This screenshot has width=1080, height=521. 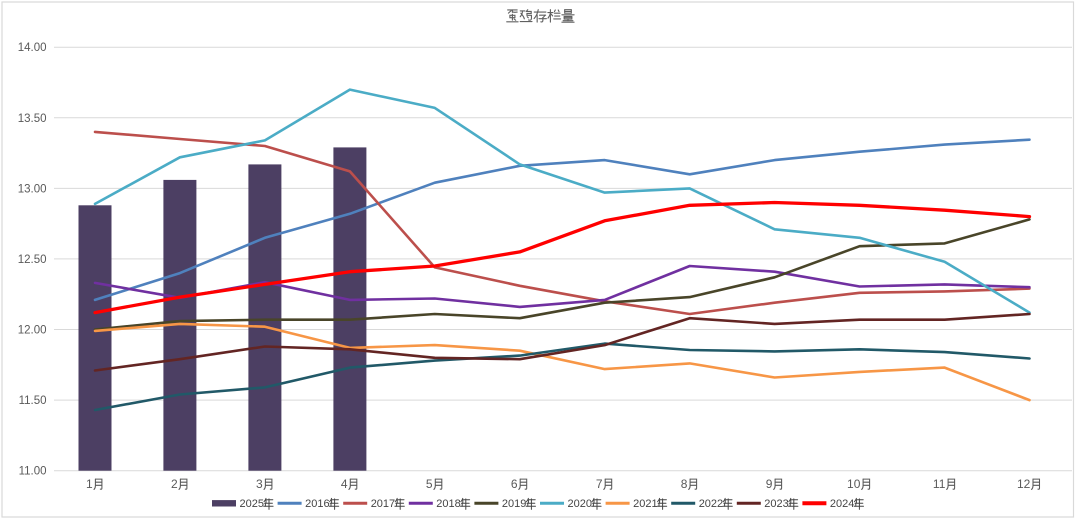 I want to click on svg-text: 2020, so click(x=580, y=504).